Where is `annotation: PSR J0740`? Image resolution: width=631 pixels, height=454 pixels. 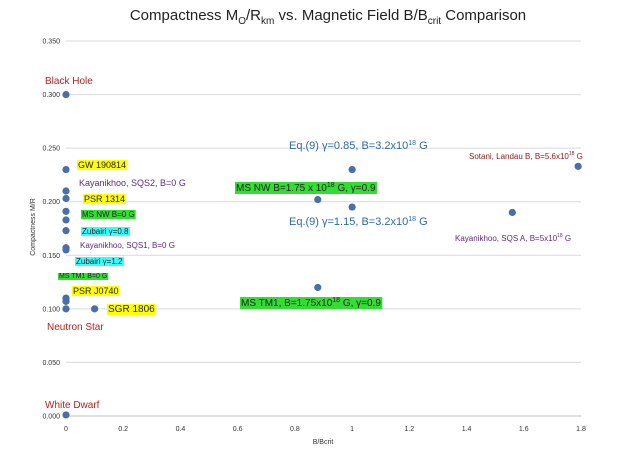 annotation: PSR J0740 is located at coordinates (96, 291).